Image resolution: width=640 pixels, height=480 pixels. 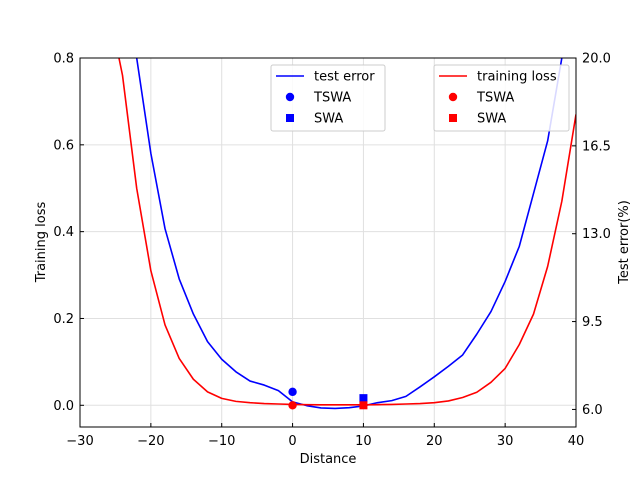 What do you see at coordinates (328, 459) in the screenshot?
I see `x-axis-label: Distance` at bounding box center [328, 459].